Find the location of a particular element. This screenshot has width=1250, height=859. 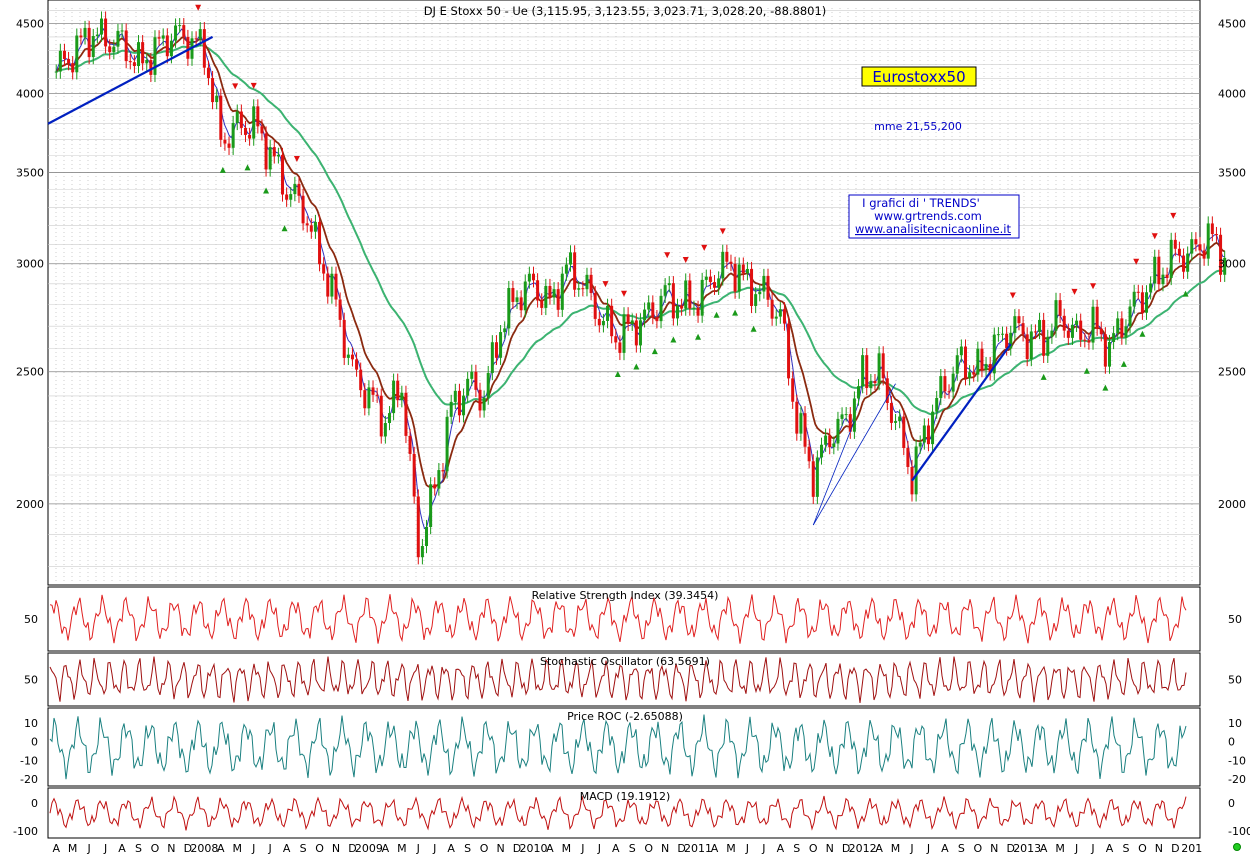

roc-panel-frame is located at coordinates (624, 747).